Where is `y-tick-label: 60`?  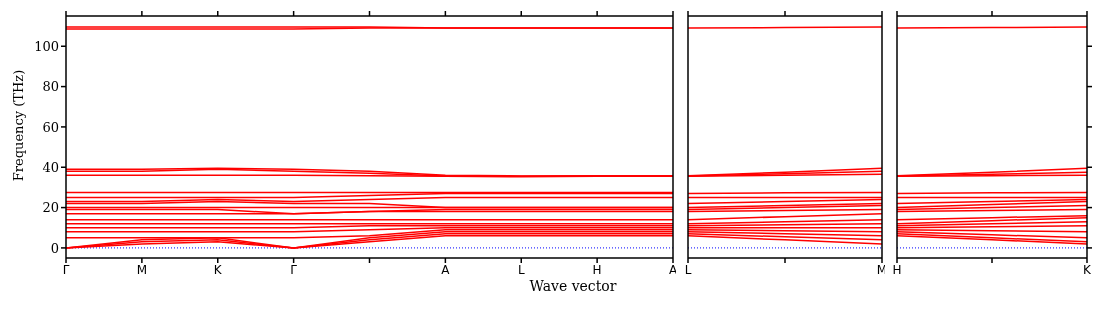 y-tick-label: 60 is located at coordinates (50, 127).